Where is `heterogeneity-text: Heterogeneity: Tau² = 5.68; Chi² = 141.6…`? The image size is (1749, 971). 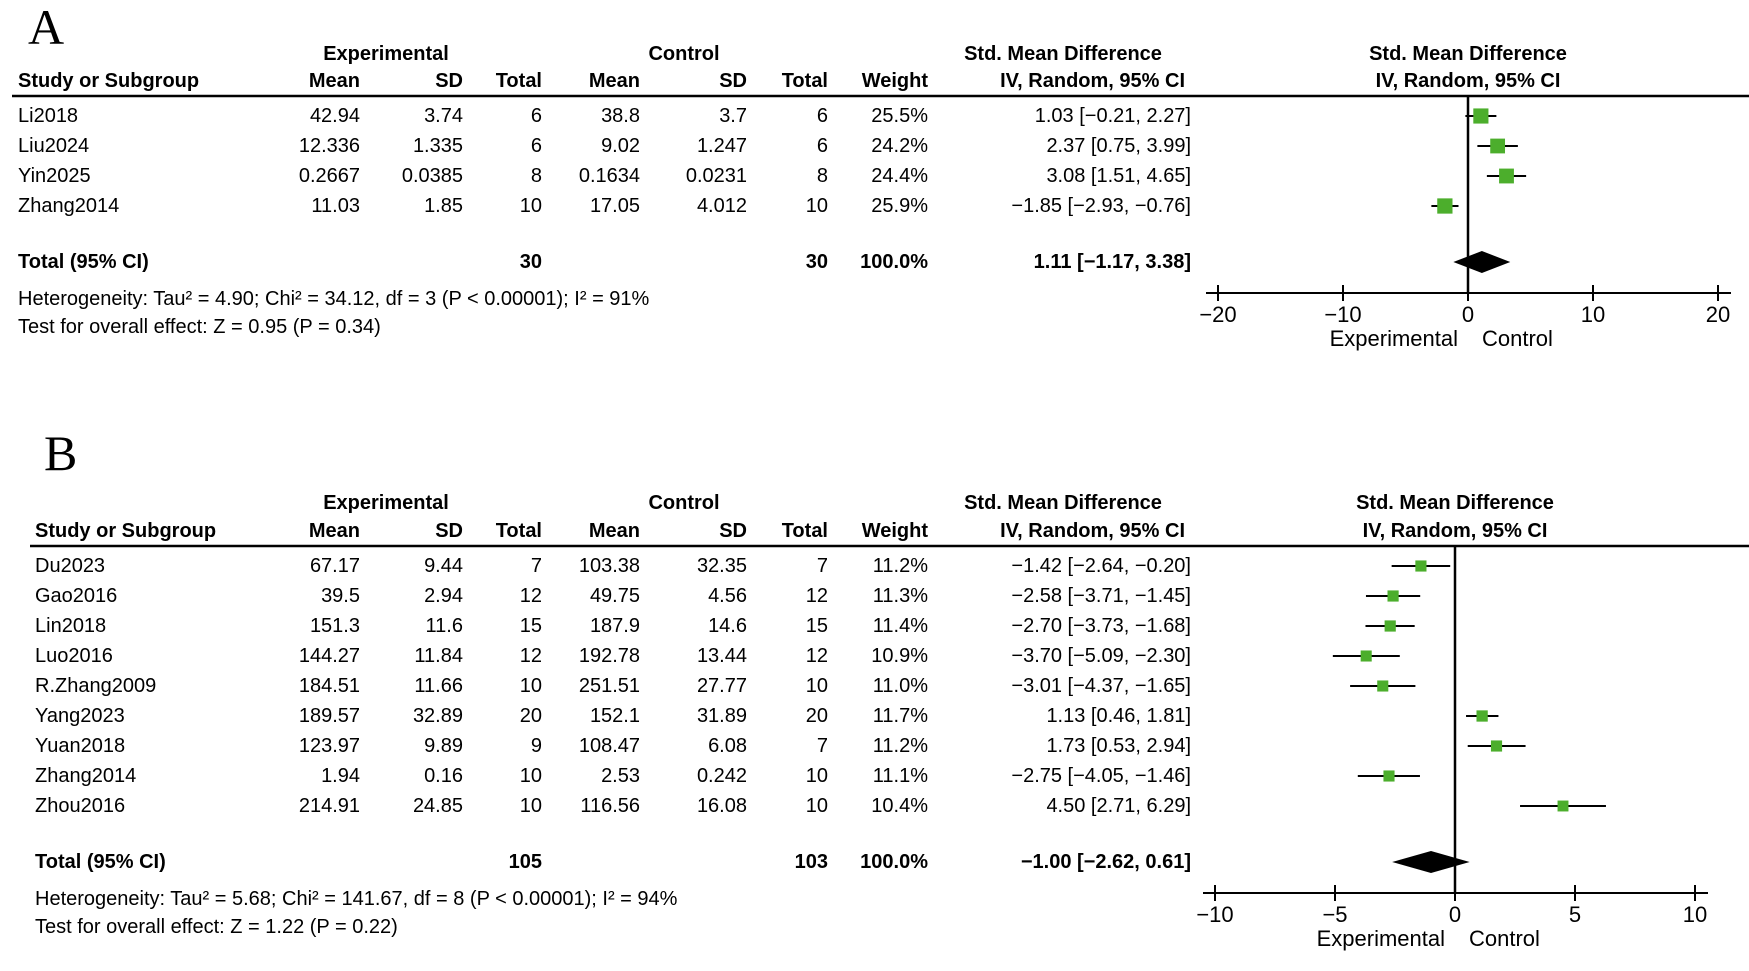
heterogeneity-text: Heterogeneity: Tau² = 5.68; Chi² = 141.6… is located at coordinates (356, 899).